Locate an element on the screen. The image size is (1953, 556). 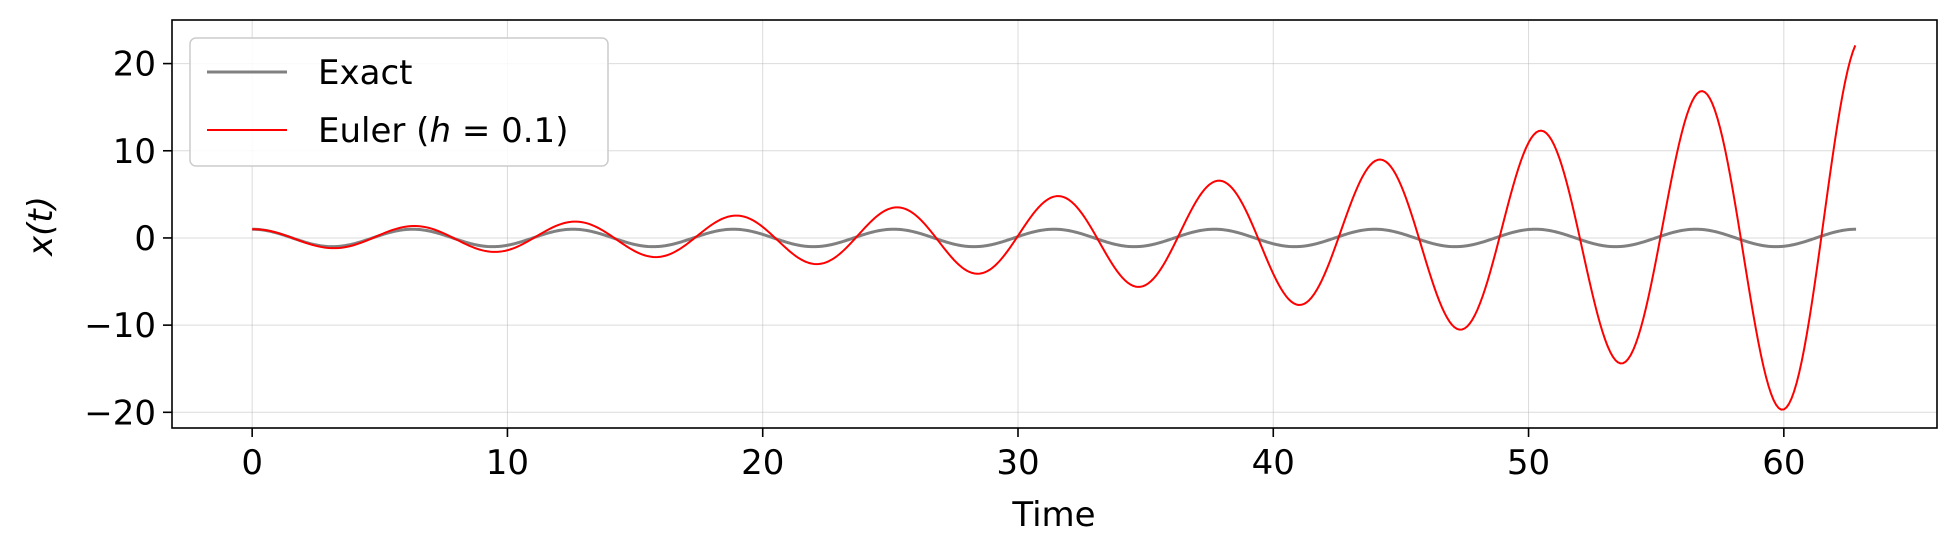
y-tick-label: −20 is located at coordinates (120, 413).